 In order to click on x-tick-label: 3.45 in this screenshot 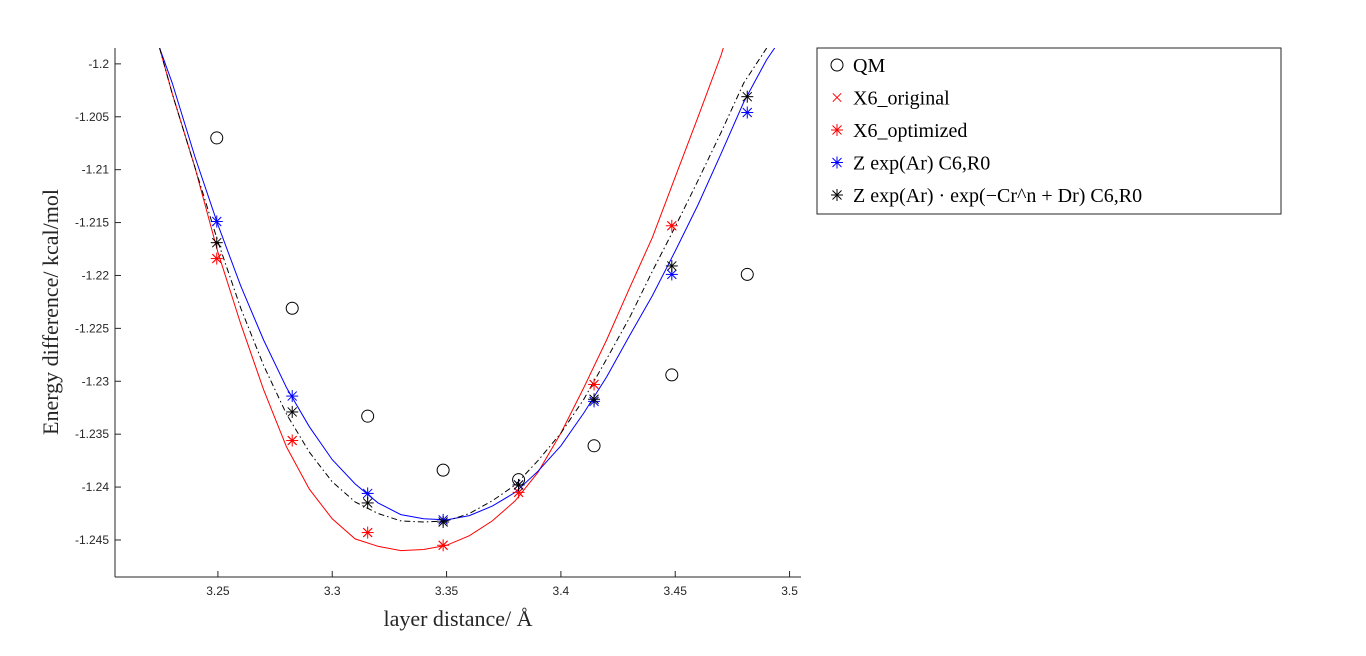, I will do `click(676, 591)`.